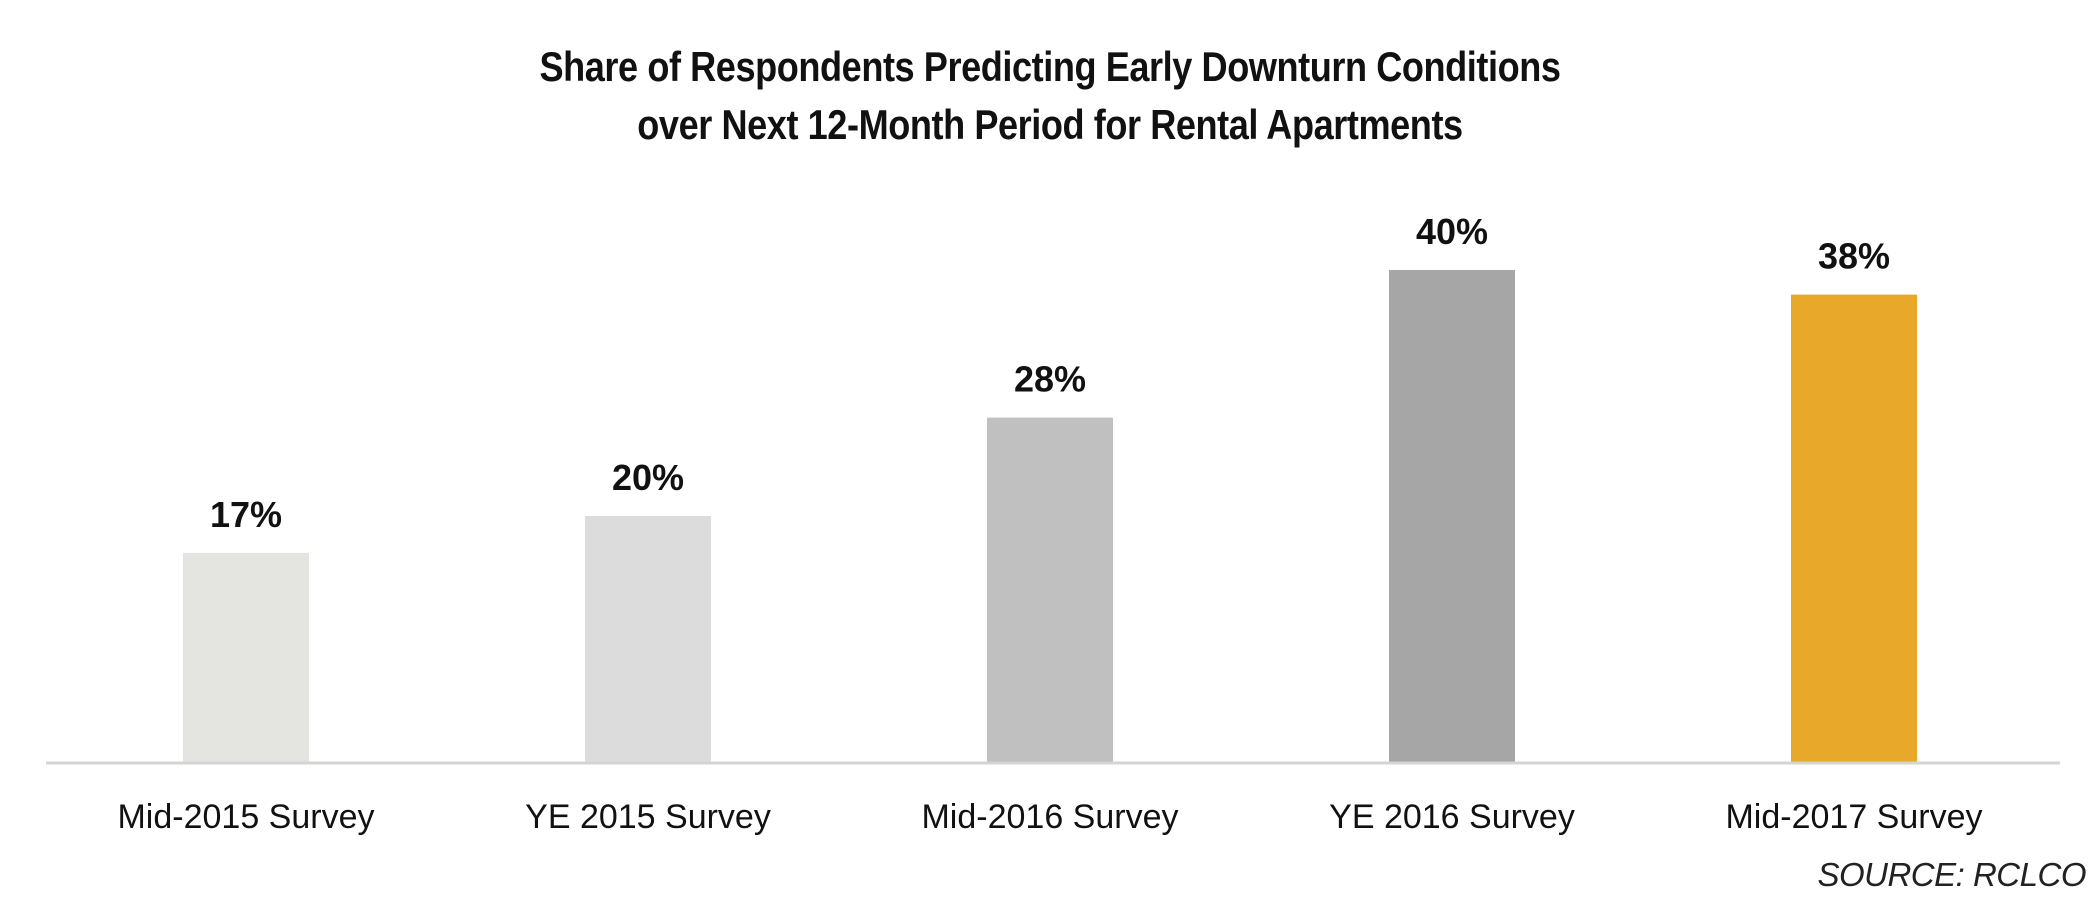  Describe the element at coordinates (648, 477) in the screenshot. I see `data-label-2: 20%` at that location.